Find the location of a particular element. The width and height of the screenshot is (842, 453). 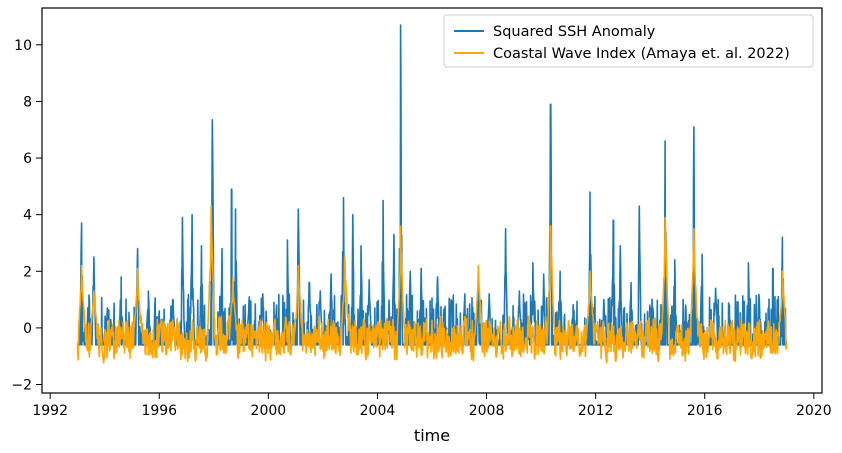

y-tick-label: 0 is located at coordinates (27, 329).